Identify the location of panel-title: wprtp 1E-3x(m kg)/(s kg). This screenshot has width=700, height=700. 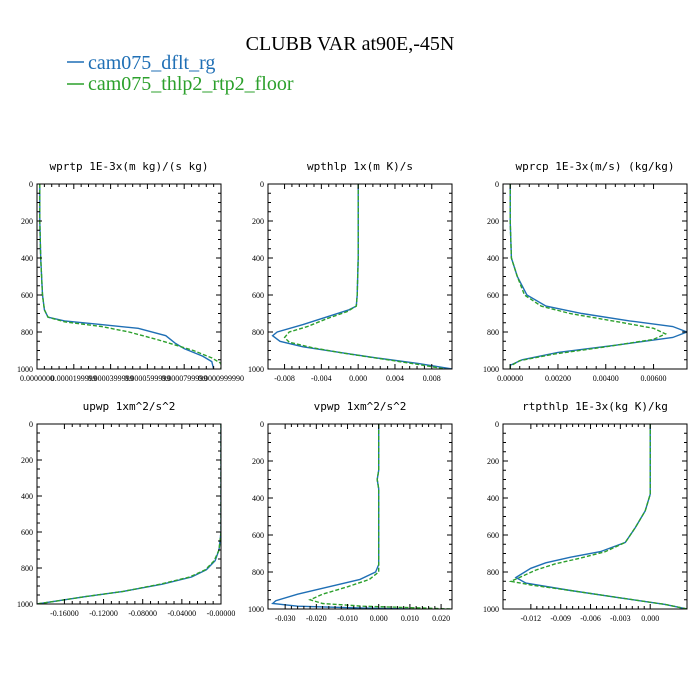
(129, 166).